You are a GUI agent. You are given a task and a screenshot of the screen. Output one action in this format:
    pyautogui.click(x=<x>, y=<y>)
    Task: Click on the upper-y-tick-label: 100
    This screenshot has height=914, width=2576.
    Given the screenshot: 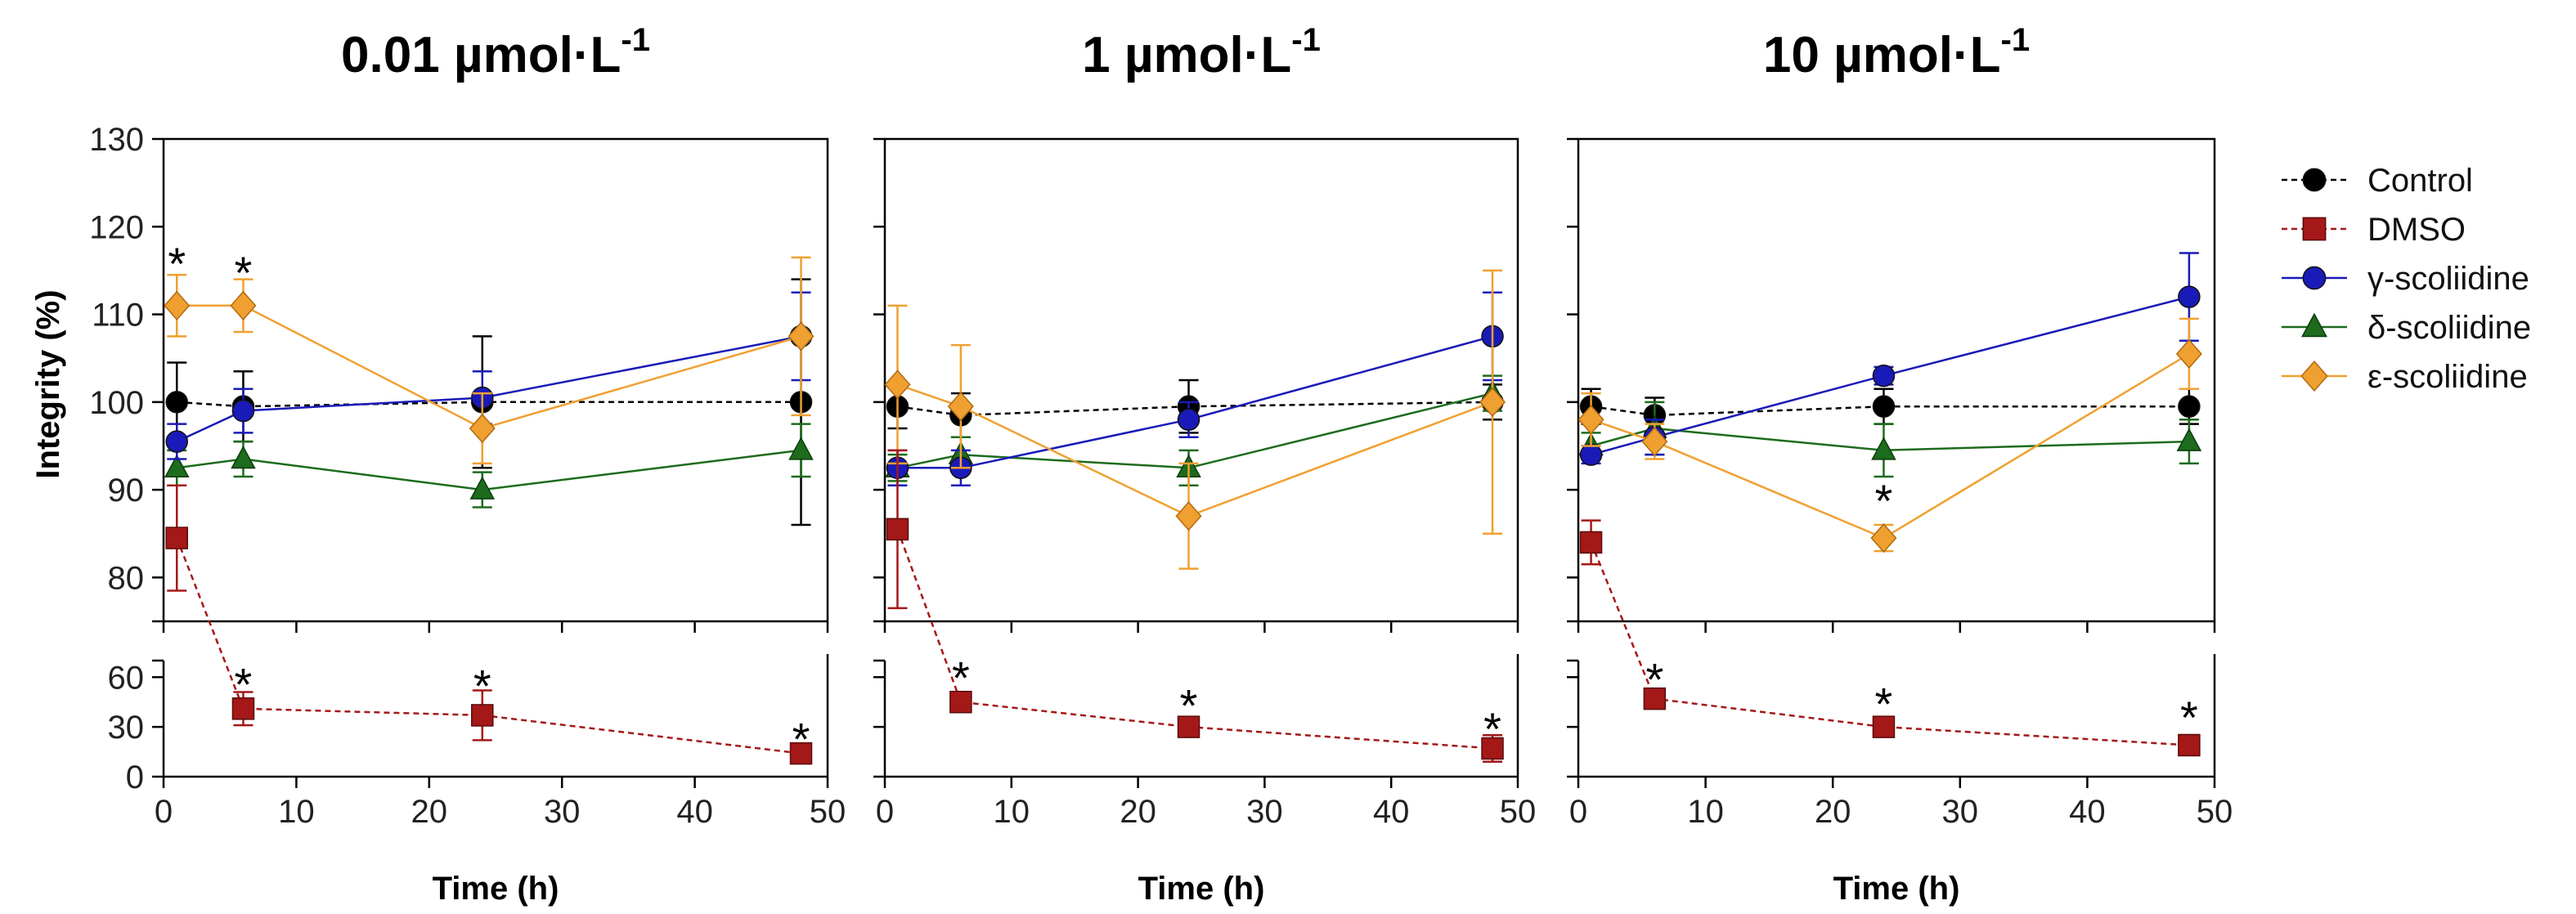 What is the action you would take?
    pyautogui.click(x=116, y=403)
    